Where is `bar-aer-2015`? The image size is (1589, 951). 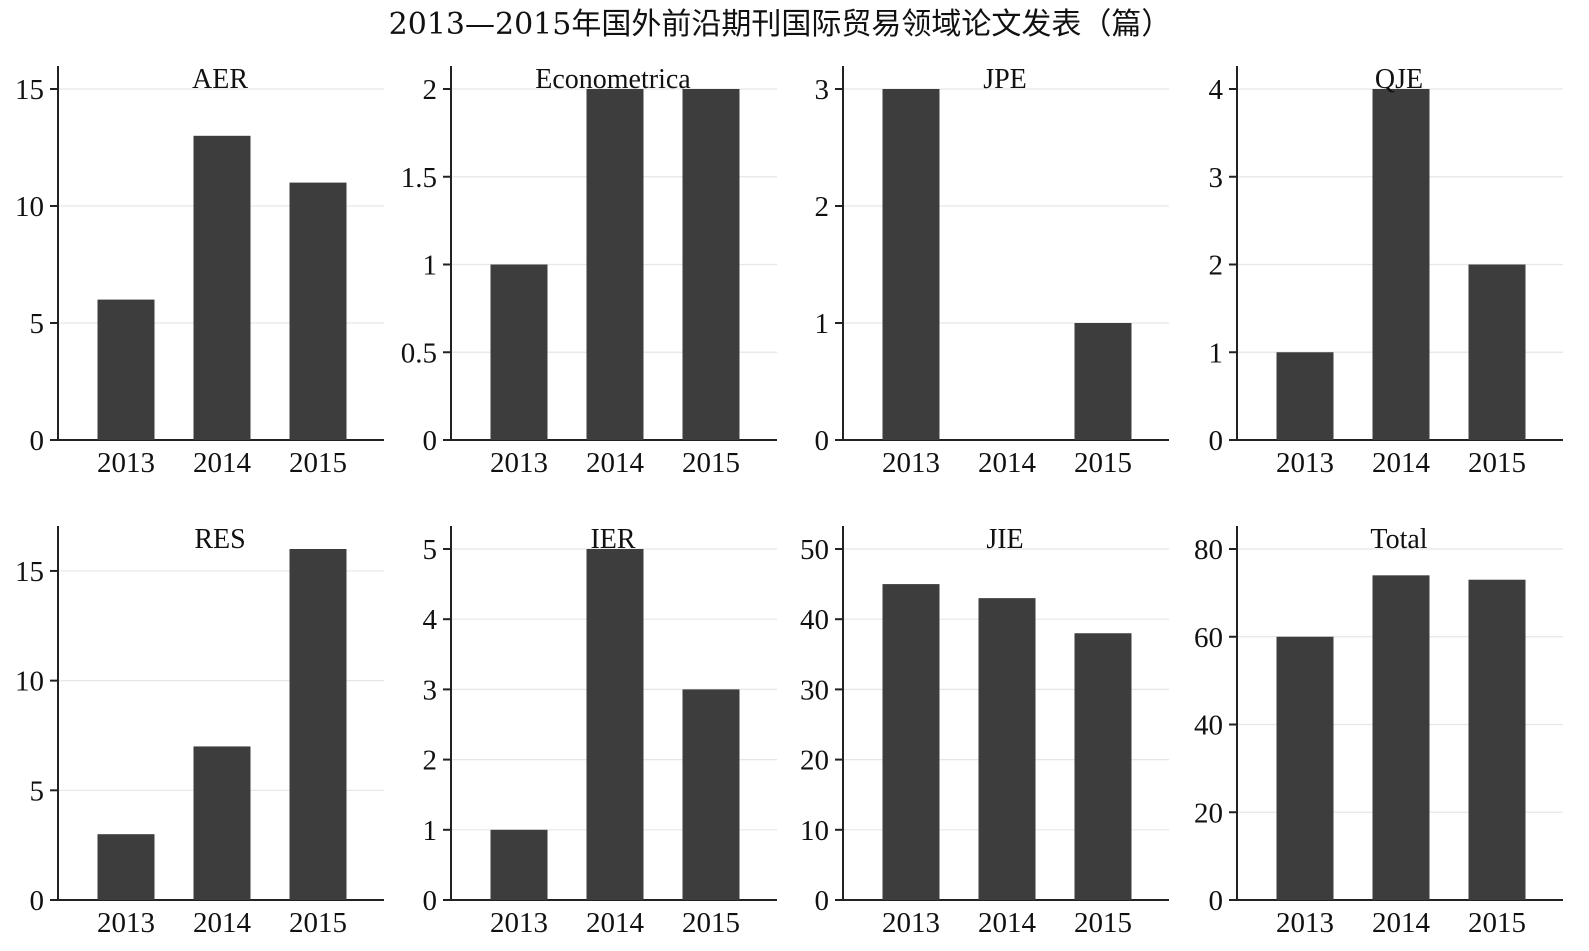
bar-aer-2015 is located at coordinates (318, 311).